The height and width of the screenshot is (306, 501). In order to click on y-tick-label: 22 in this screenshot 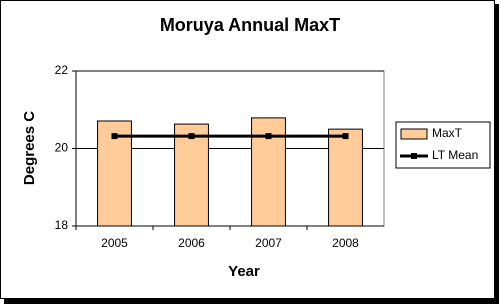, I will do `click(62, 70)`.